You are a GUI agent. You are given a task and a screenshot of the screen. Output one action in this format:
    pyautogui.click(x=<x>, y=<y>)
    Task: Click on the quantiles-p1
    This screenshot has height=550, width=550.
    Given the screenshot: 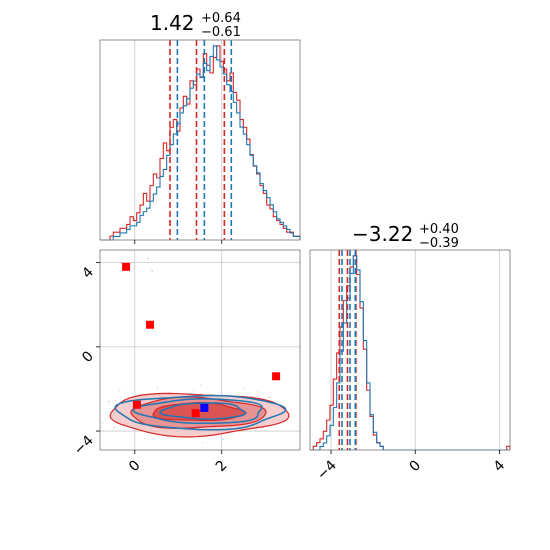 What is the action you would take?
    pyautogui.click(x=201, y=140)
    